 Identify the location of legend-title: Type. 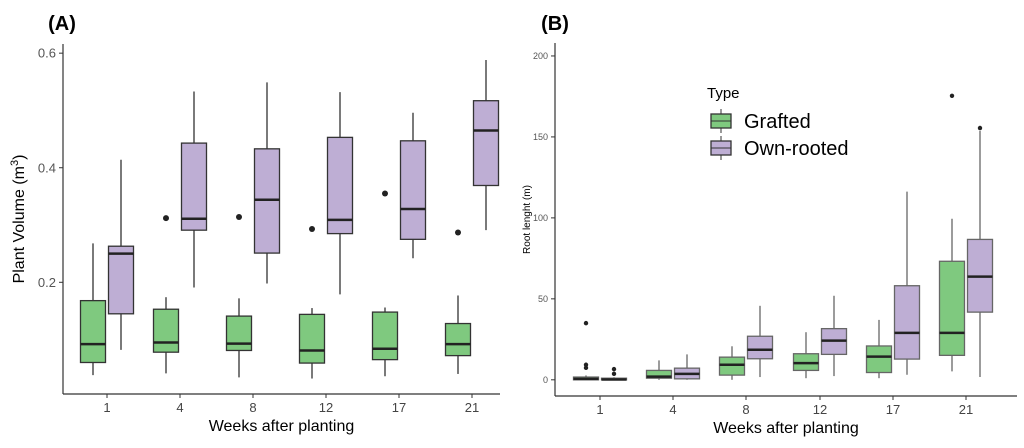
(723, 93).